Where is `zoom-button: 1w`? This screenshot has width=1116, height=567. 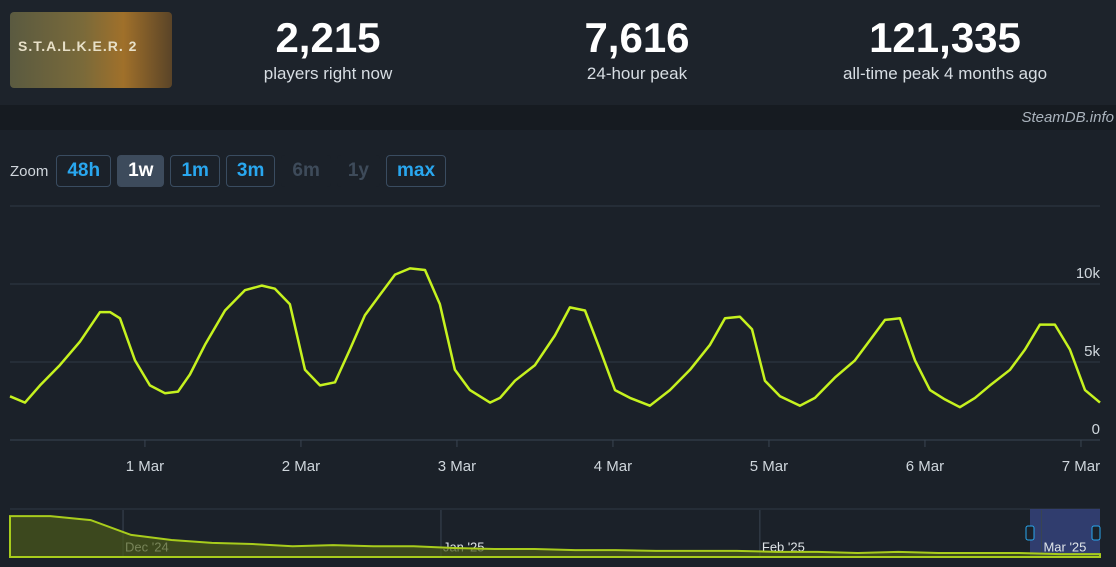
zoom-button: 1w is located at coordinates (141, 171).